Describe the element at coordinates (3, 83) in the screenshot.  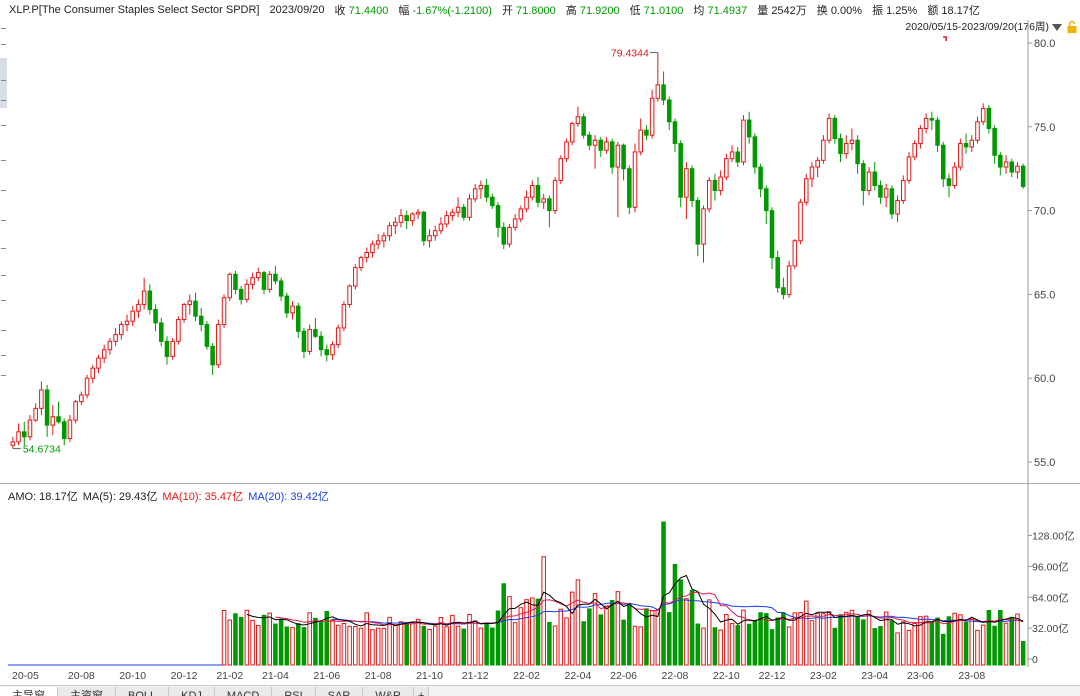
I see `toolbar-selected-item` at that location.